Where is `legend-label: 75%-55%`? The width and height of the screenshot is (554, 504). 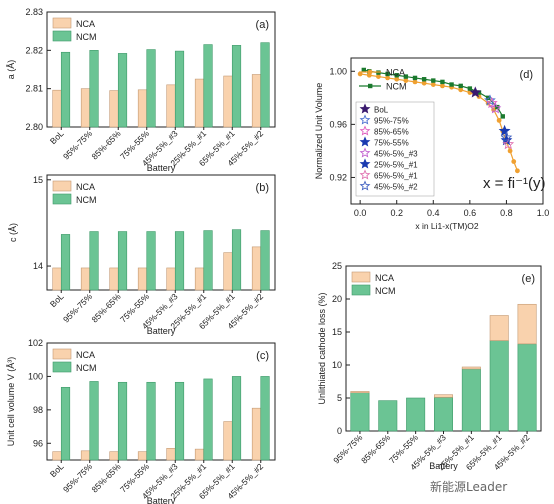
legend-label: 75%-55% is located at coordinates (391, 143).